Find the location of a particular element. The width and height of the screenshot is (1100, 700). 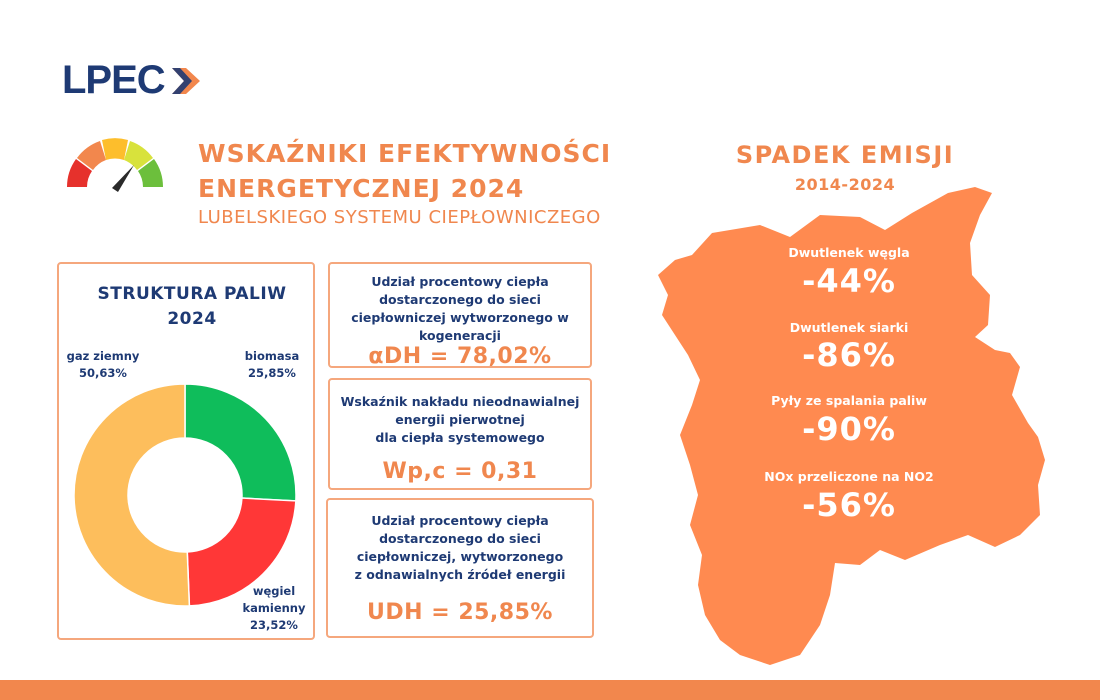

page-subtitle: LUBELSKIEGO SYSTEMU CIEPŁOWNICZEGO is located at coordinates (399, 217).